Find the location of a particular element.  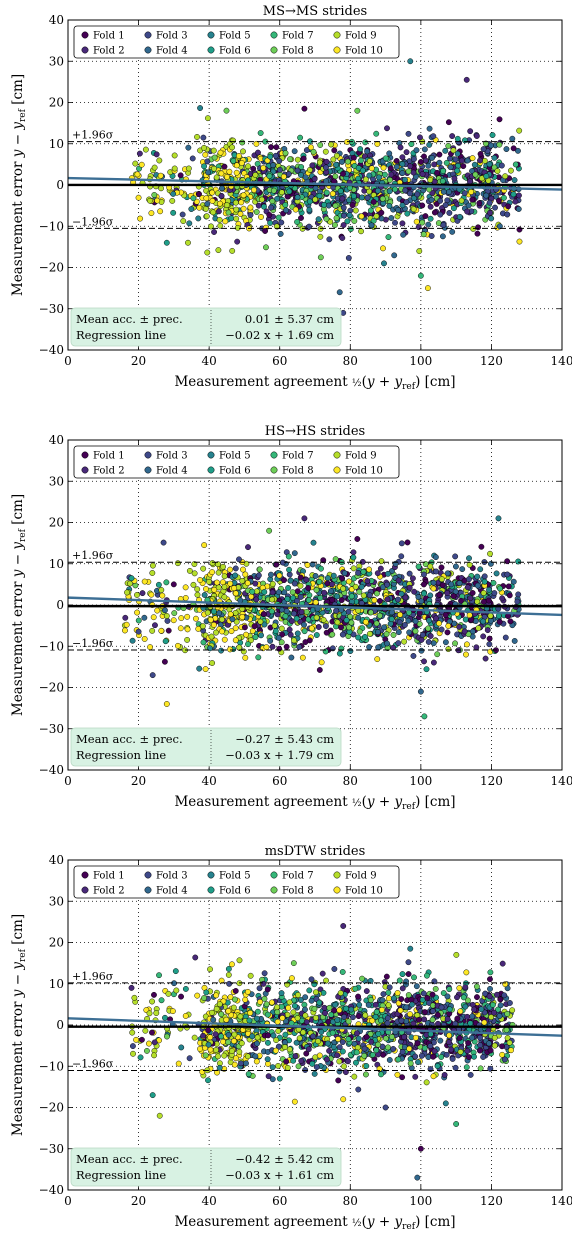

legend-box is located at coordinates (236, 882).